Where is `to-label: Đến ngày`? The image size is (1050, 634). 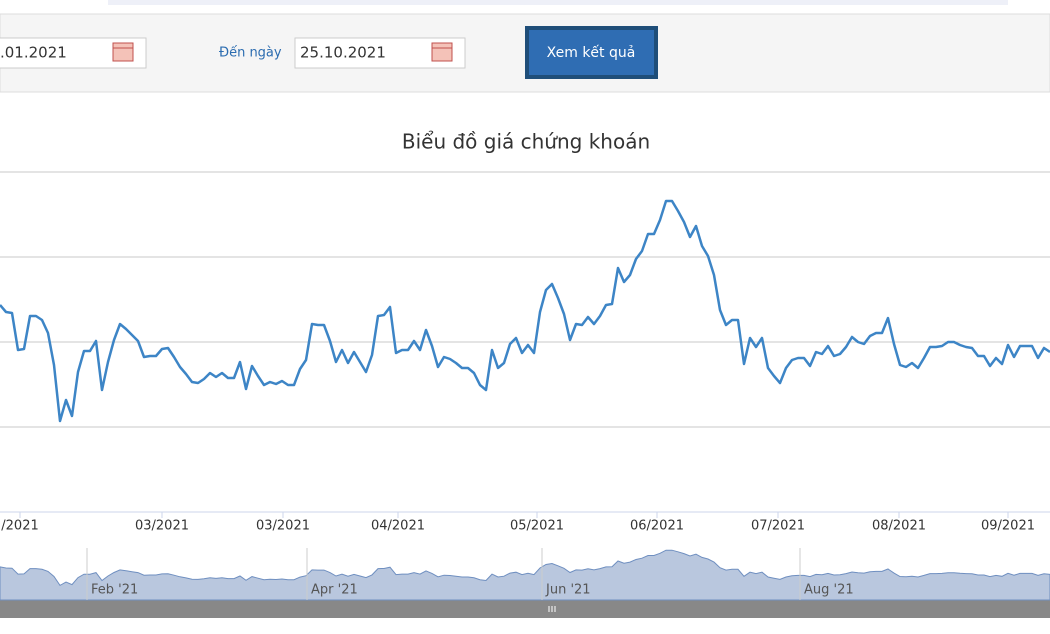
to-label: Đến ngày is located at coordinates (250, 53).